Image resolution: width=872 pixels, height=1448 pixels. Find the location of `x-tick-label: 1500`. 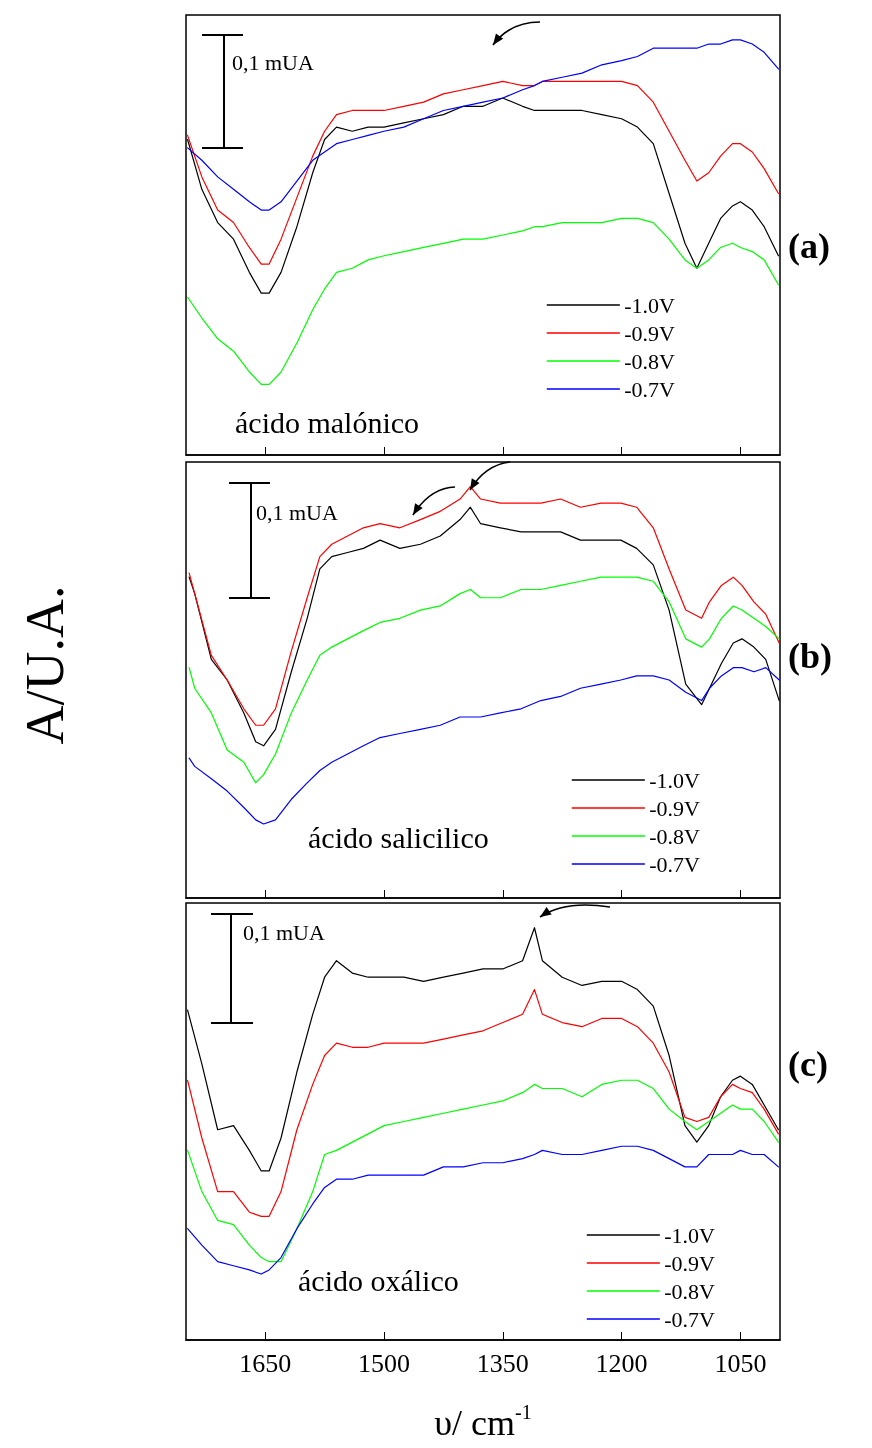

x-tick-label: 1500 is located at coordinates (384, 1363).